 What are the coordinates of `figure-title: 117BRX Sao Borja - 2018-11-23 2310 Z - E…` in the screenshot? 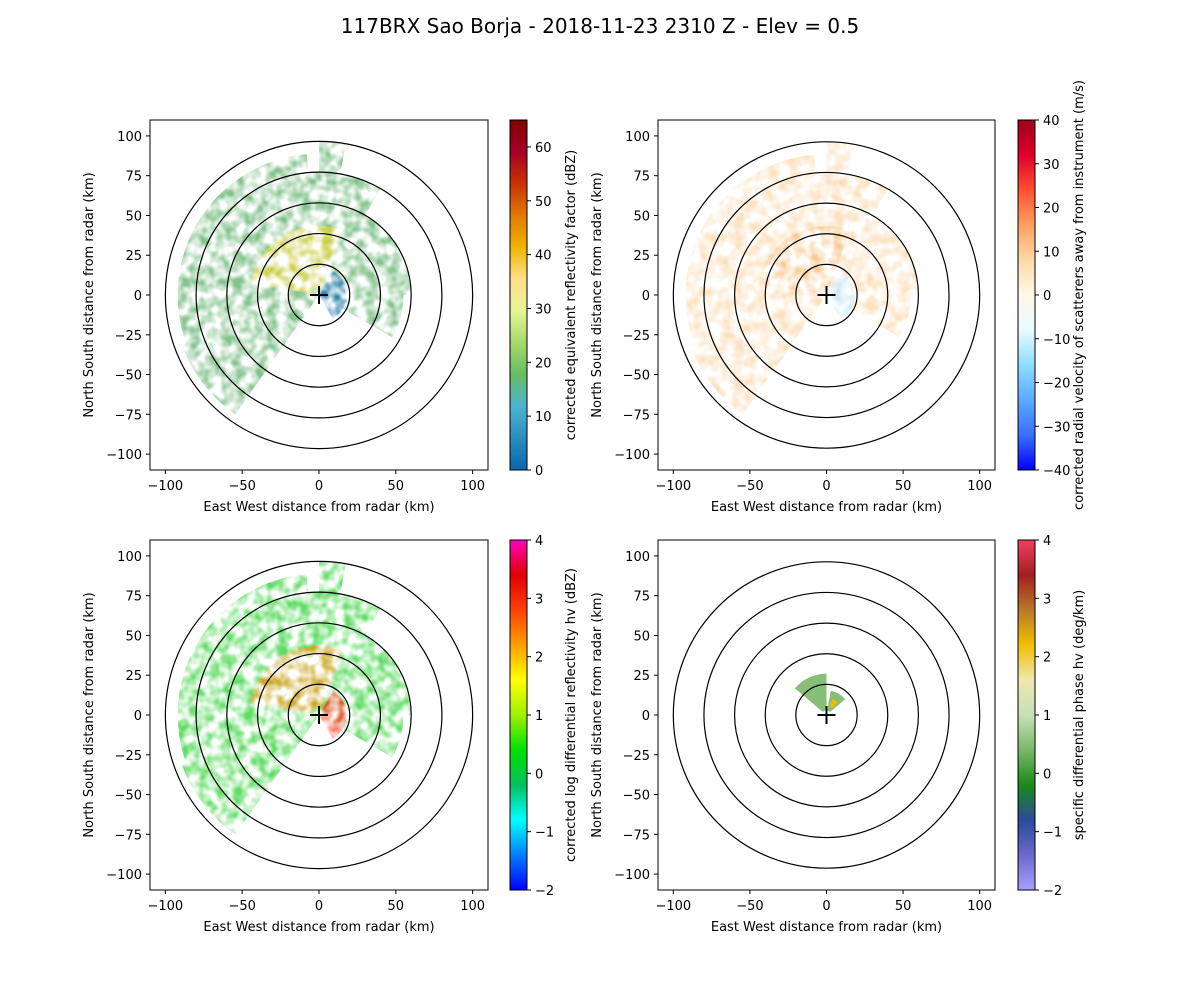 It's located at (600, 26).